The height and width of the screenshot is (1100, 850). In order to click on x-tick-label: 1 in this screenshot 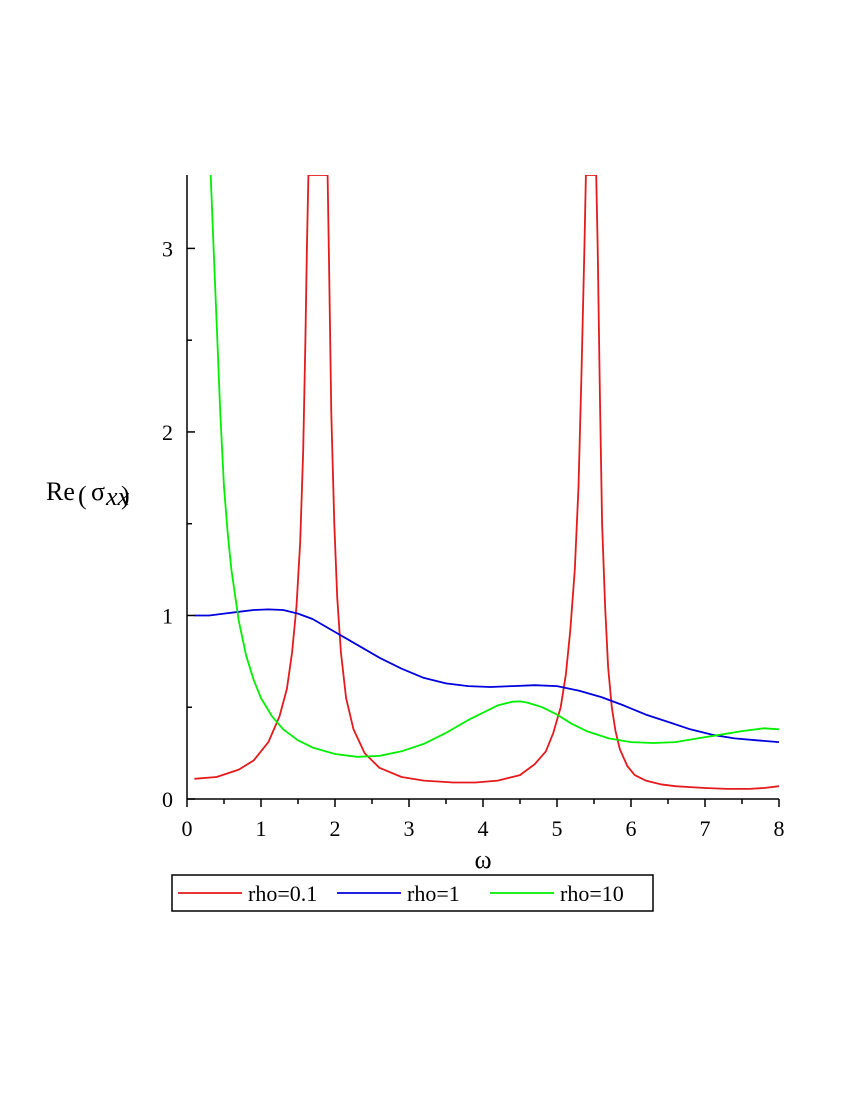, I will do `click(261, 828)`.